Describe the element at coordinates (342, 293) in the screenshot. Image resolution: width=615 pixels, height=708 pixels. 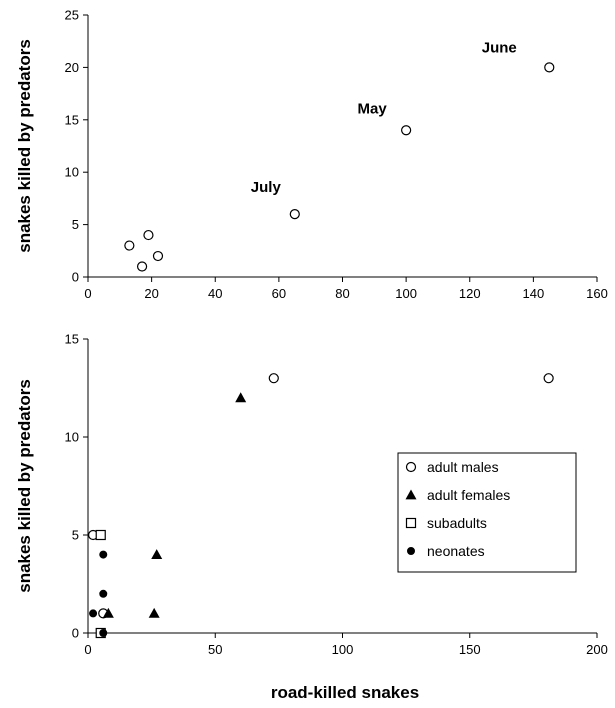
I see `x-tick-label: 80` at that location.